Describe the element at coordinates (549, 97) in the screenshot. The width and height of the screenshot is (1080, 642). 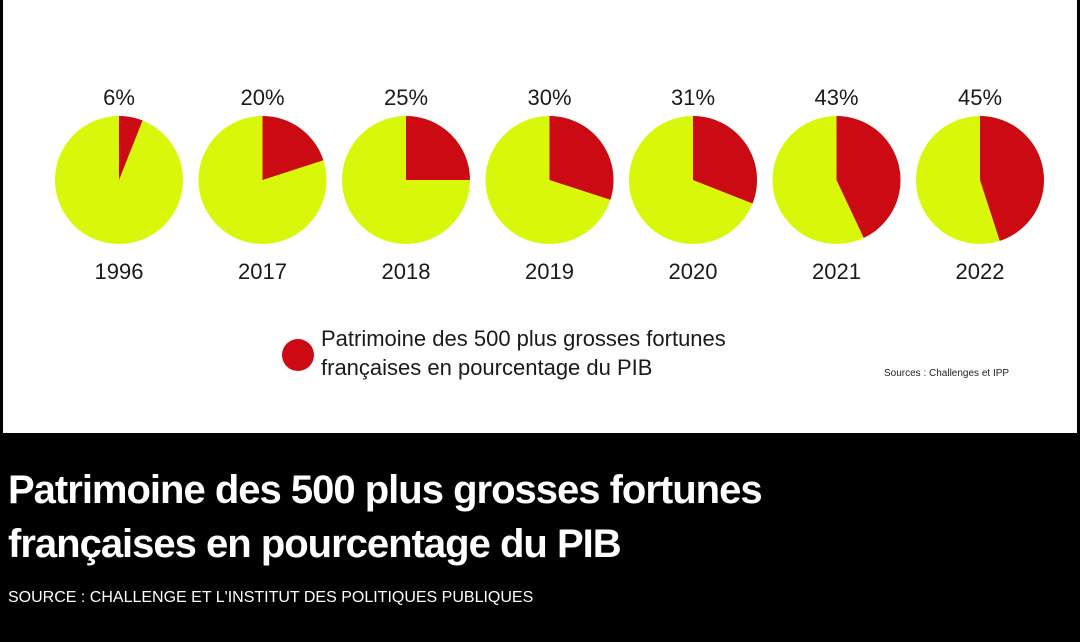
I see `value-label: 30%` at that location.